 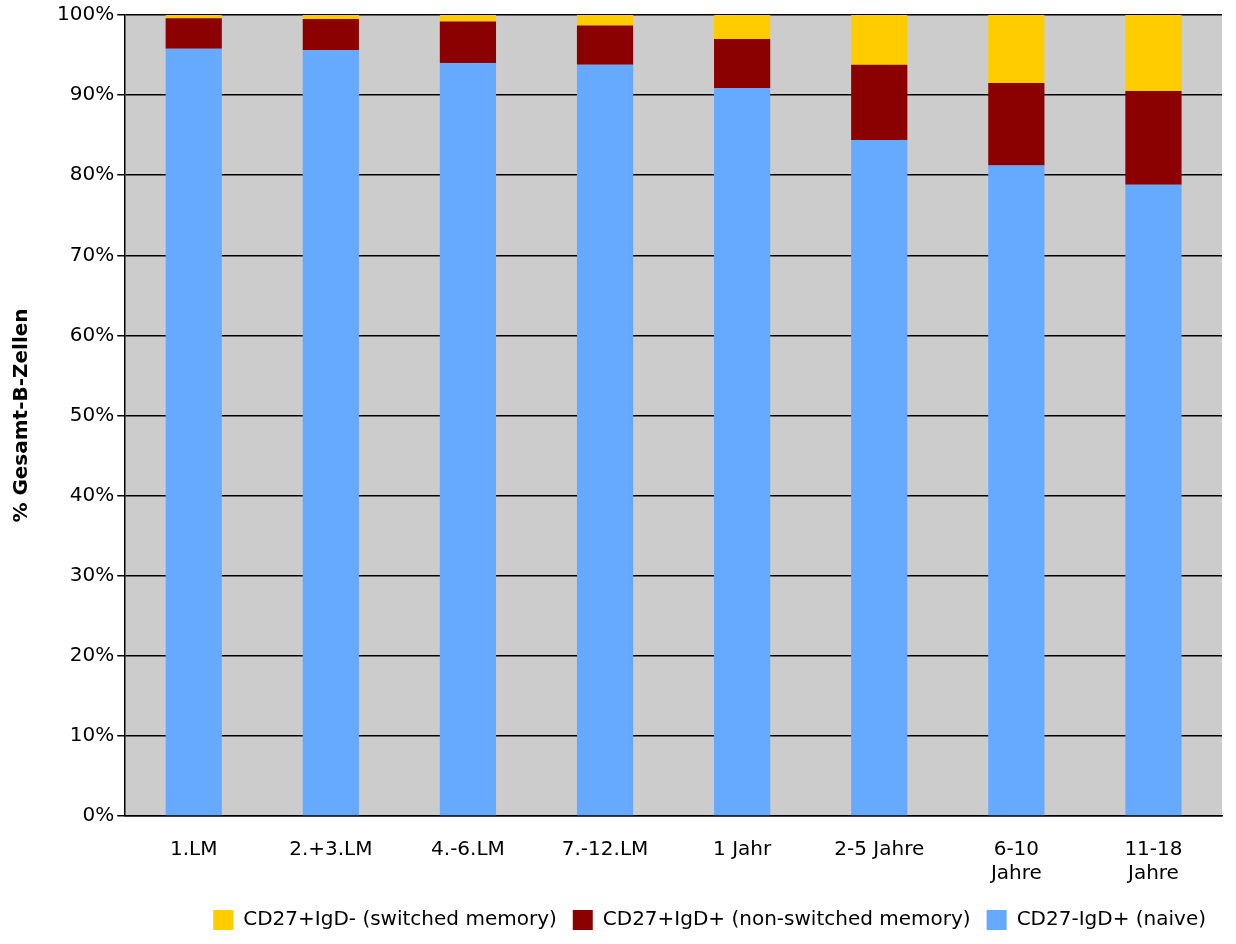 What do you see at coordinates (605, 848) in the screenshot?
I see `x-tick-label: 7.-12.LM` at bounding box center [605, 848].